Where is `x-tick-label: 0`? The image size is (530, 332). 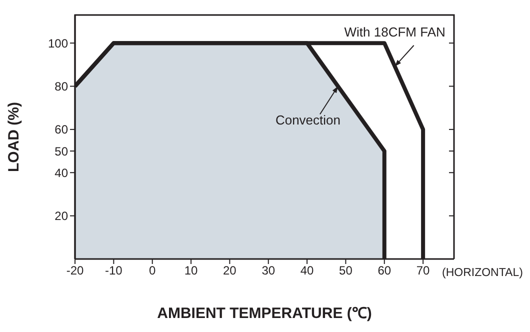 x-tick-label: 0 is located at coordinates (152, 271).